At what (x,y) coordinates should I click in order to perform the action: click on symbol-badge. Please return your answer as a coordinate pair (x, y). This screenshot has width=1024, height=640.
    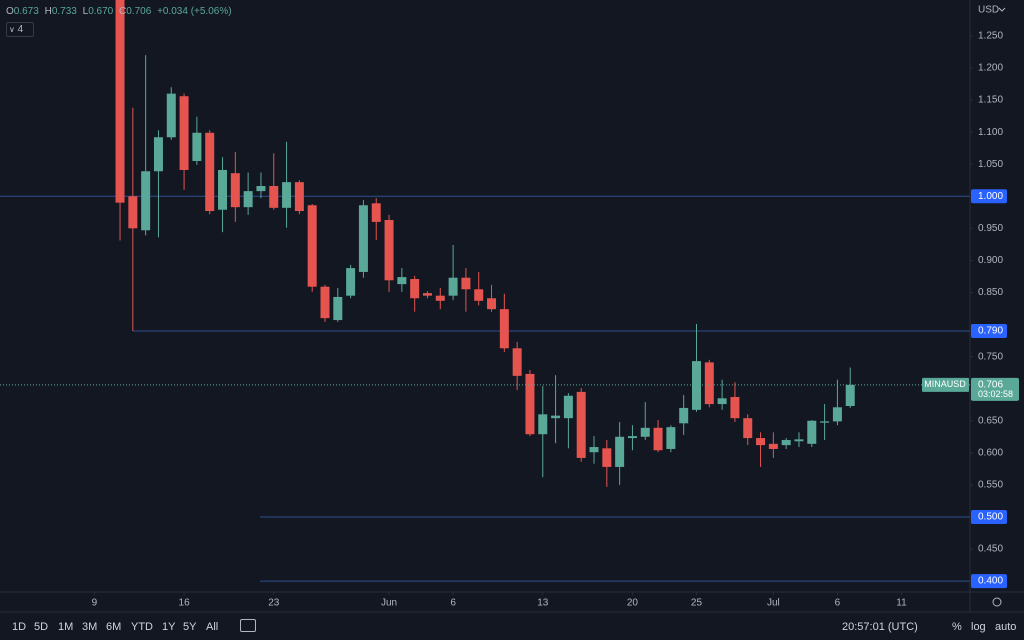
    Looking at the image, I should click on (945, 384).